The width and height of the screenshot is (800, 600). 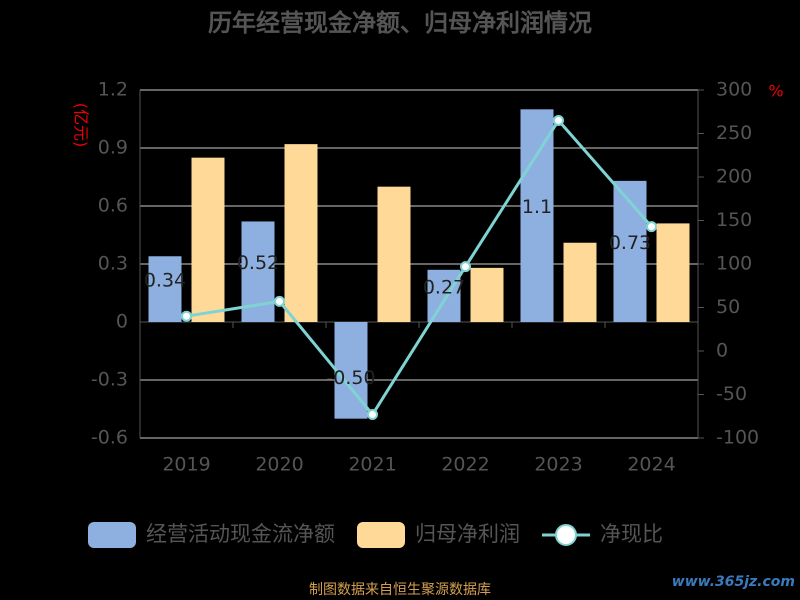 I want to click on y2-tick-label: 0, so click(x=722, y=351).